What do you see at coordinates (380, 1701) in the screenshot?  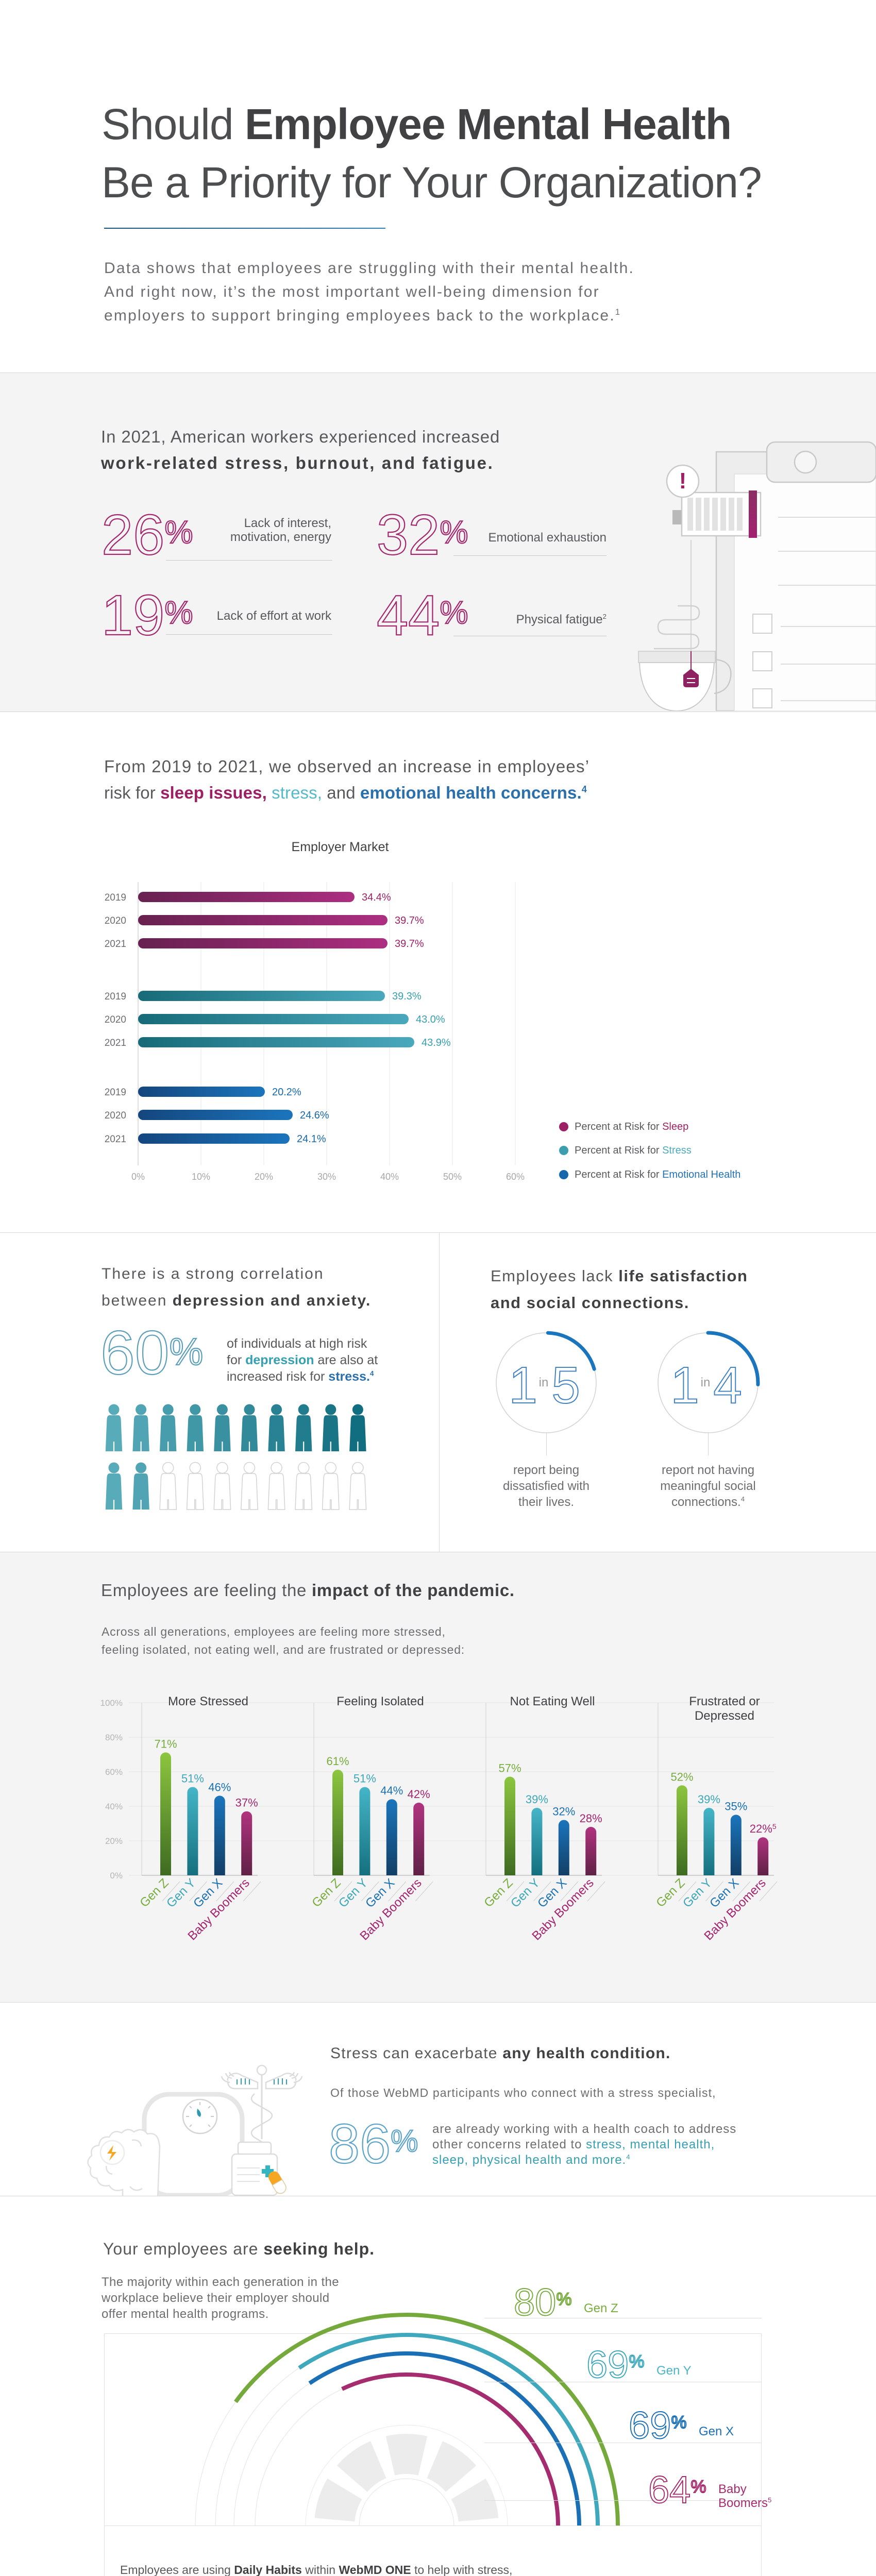 I see `svg-text: Feeling Isolated` at bounding box center [380, 1701].